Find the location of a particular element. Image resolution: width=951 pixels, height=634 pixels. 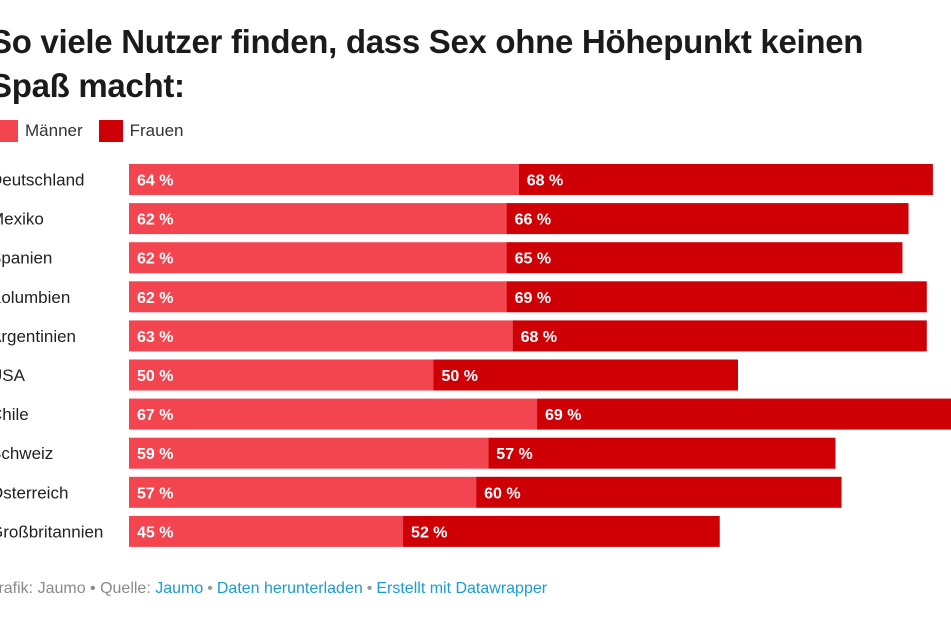

category-label: Argentinien is located at coordinates (38, 336).